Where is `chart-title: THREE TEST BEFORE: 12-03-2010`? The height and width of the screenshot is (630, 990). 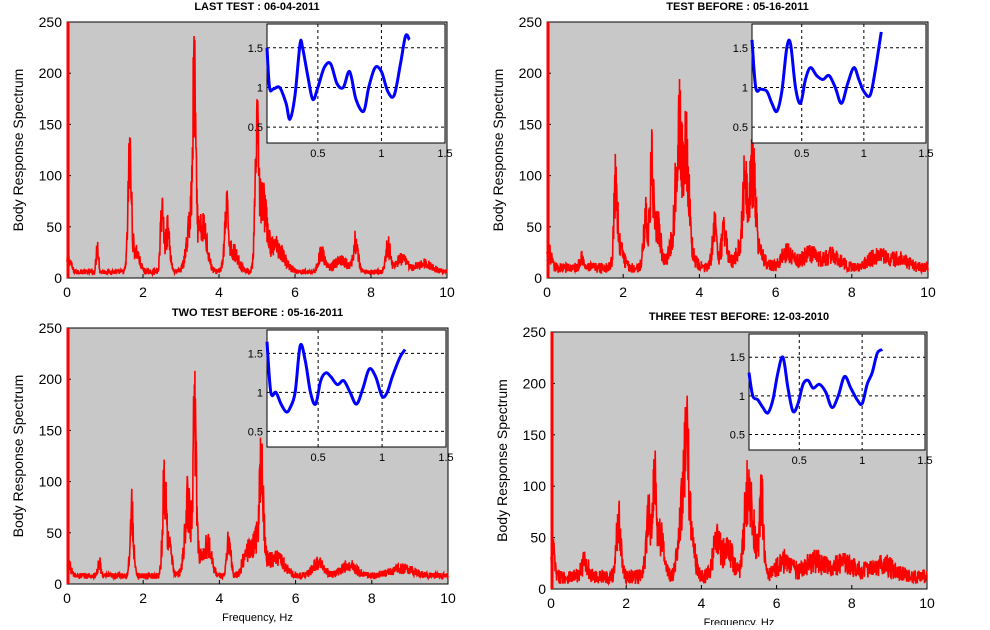 chart-title: THREE TEST BEFORE: 12-03-2010 is located at coordinates (739, 317).